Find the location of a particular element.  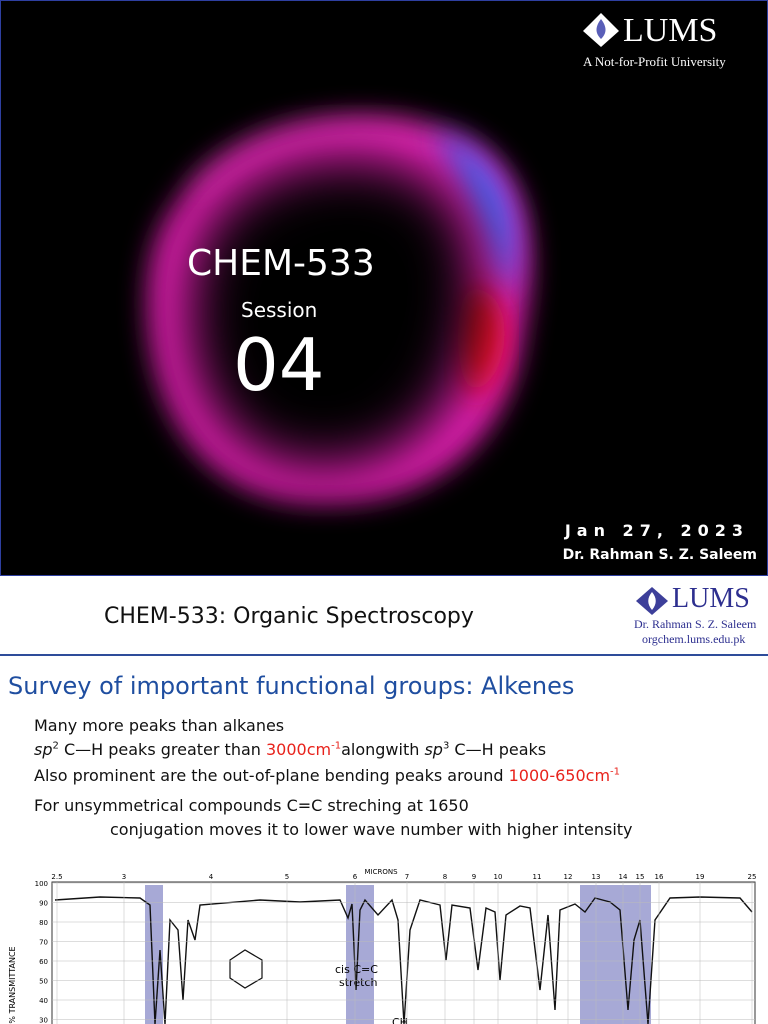

website: orgchem.lums.edu.pk is located at coordinates (694, 639).